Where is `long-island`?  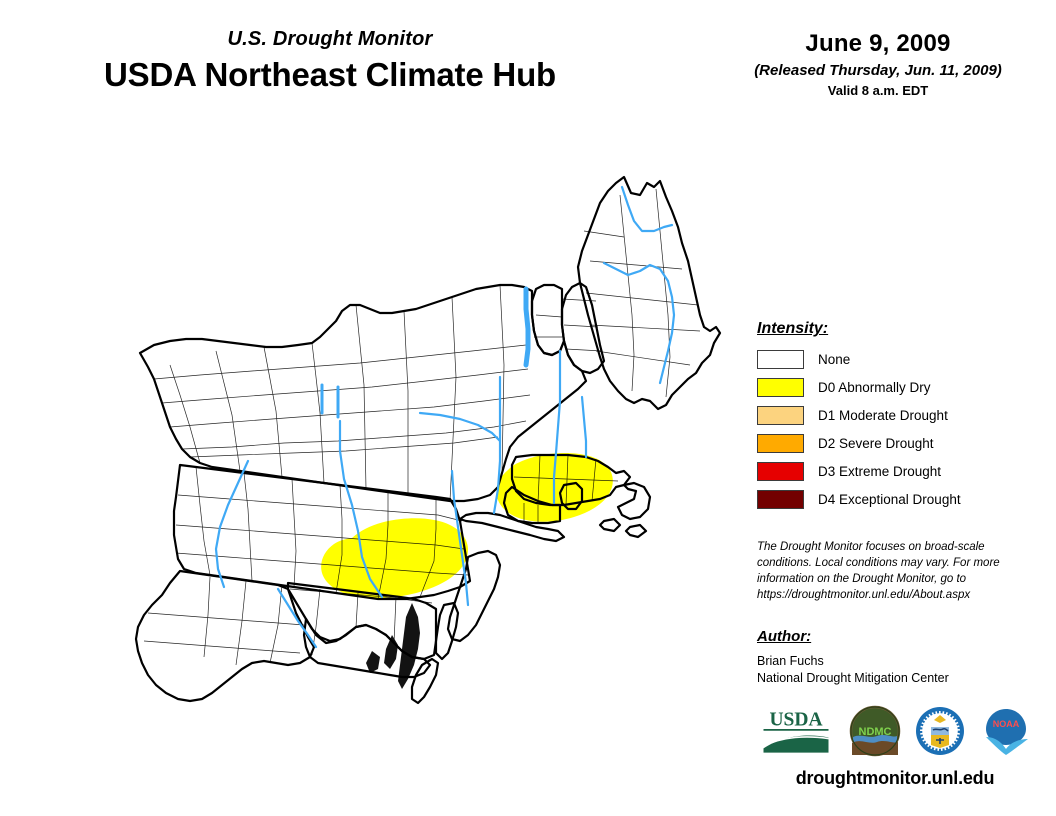
long-island is located at coordinates (512, 527).